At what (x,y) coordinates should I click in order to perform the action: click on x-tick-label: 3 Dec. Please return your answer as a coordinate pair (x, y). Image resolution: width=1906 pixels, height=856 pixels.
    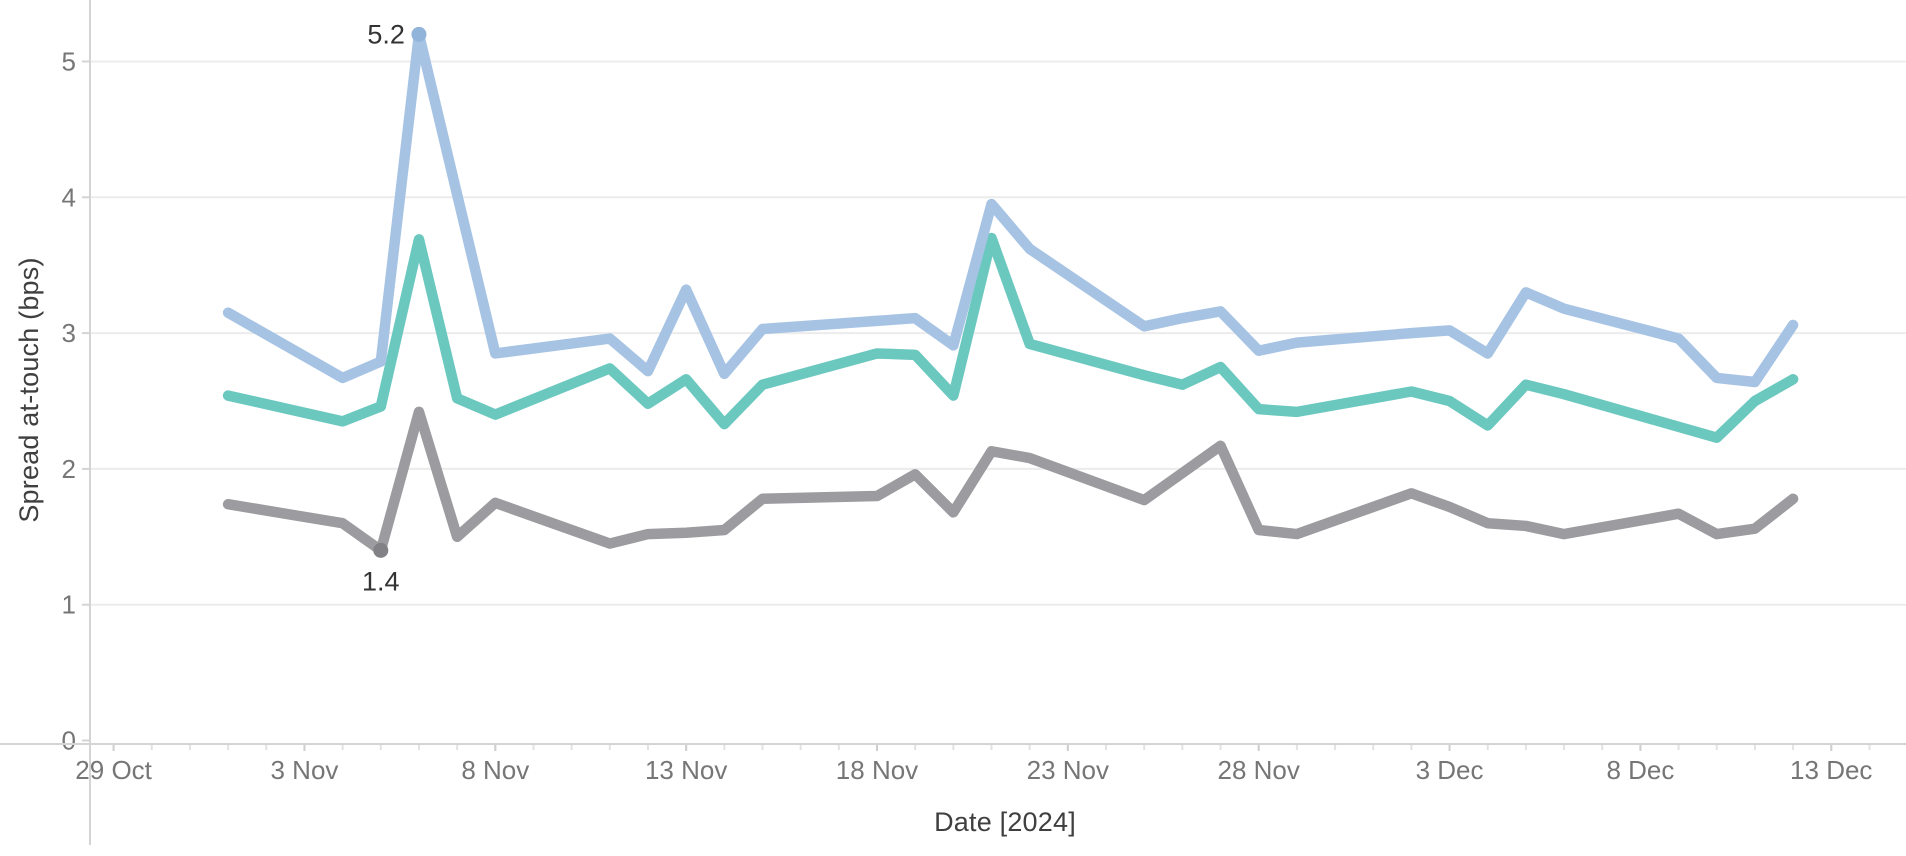
    Looking at the image, I should click on (1450, 770).